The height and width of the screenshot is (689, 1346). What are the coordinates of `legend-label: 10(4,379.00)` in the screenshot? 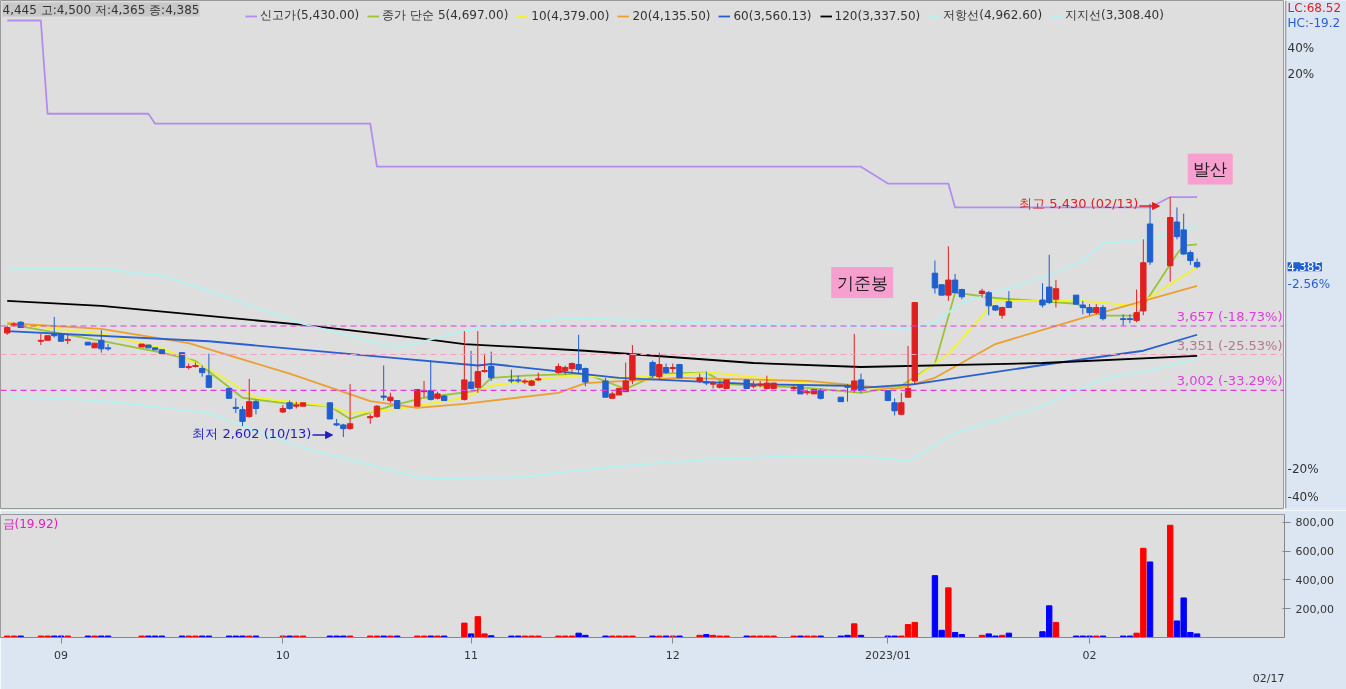 It's located at (570, 15).